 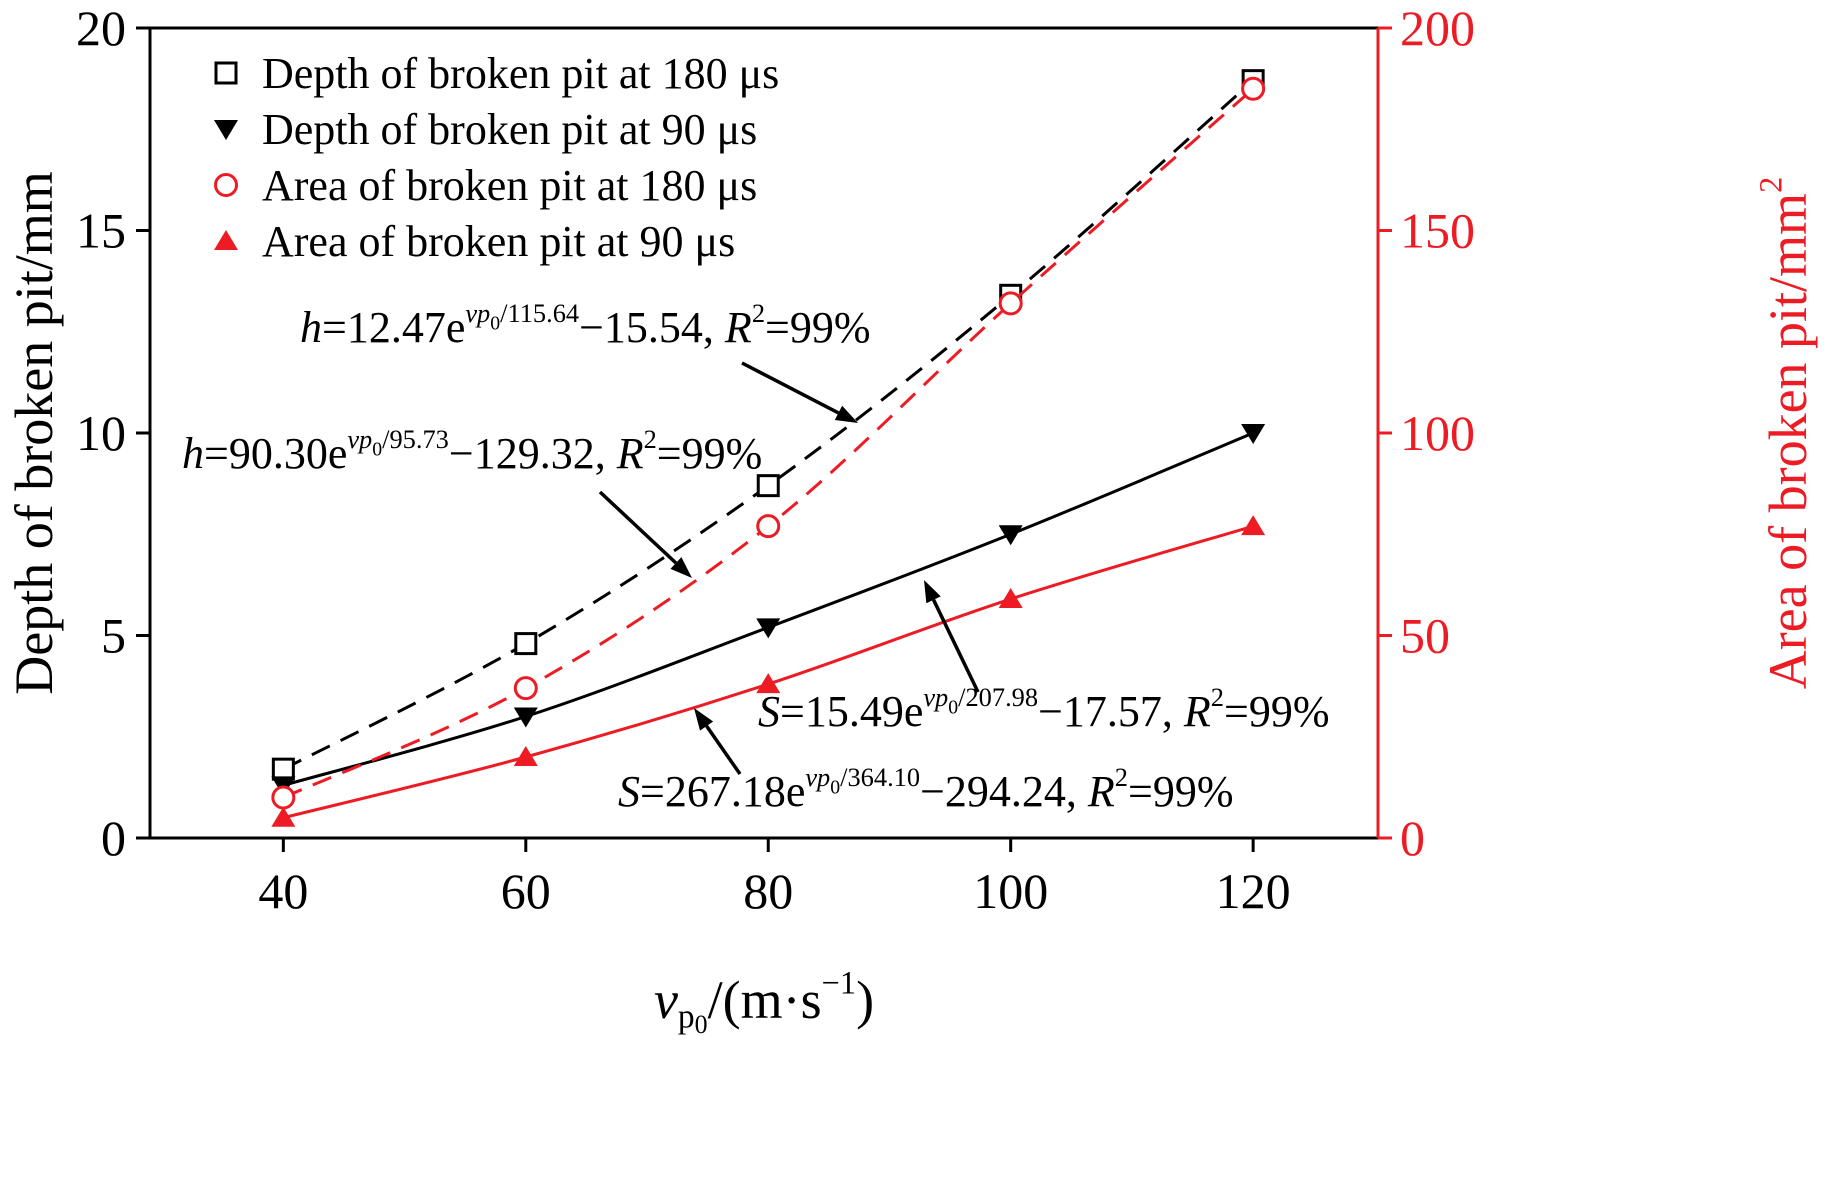 I want to click on svg-text: vp0/(m·s−1), so click(x=764, y=1002).